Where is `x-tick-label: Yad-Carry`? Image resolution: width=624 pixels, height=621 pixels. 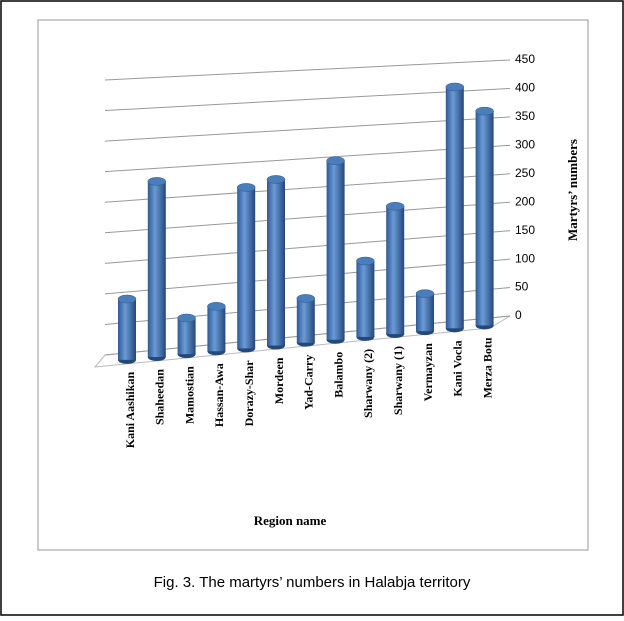
x-tick-label: Yad-Carry is located at coordinates (309, 382).